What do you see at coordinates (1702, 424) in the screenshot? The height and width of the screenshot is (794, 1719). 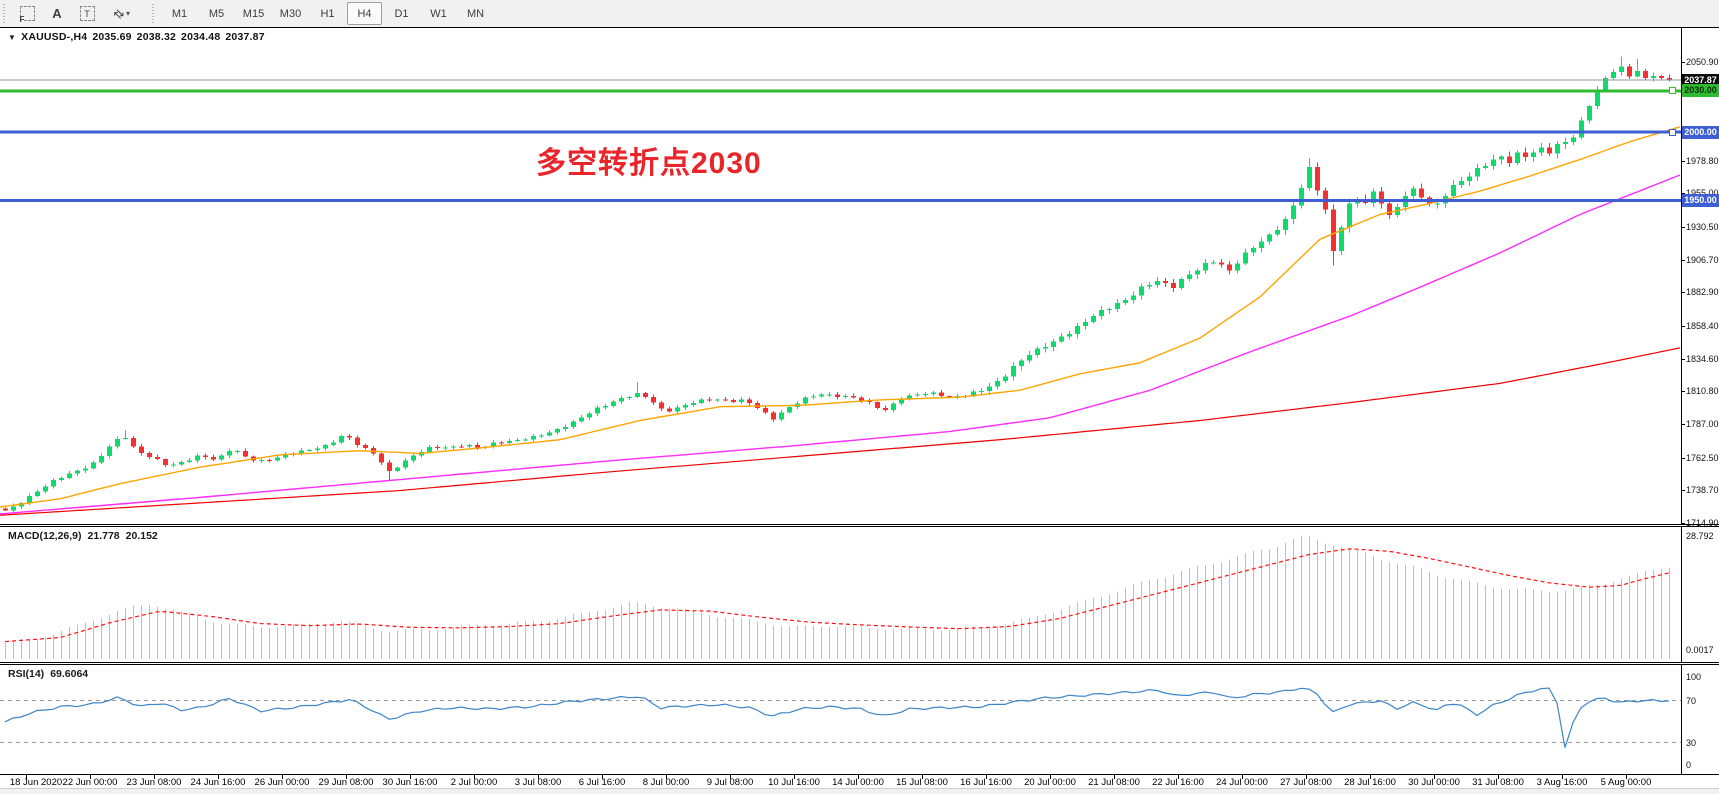 I see `price-tick-label: 1787.00` at bounding box center [1702, 424].